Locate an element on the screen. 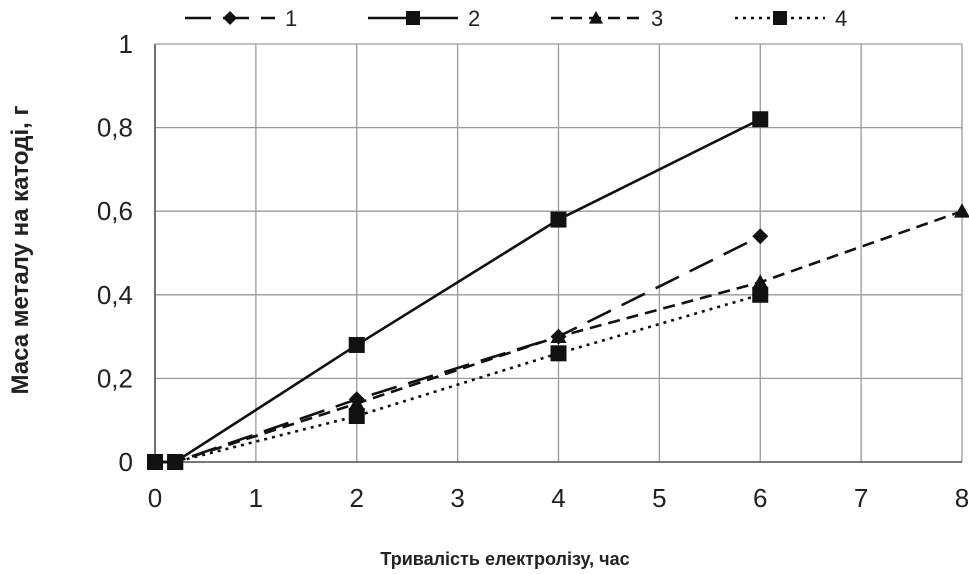 This screenshot has width=969, height=574. legend-label: 3 is located at coordinates (657, 18).